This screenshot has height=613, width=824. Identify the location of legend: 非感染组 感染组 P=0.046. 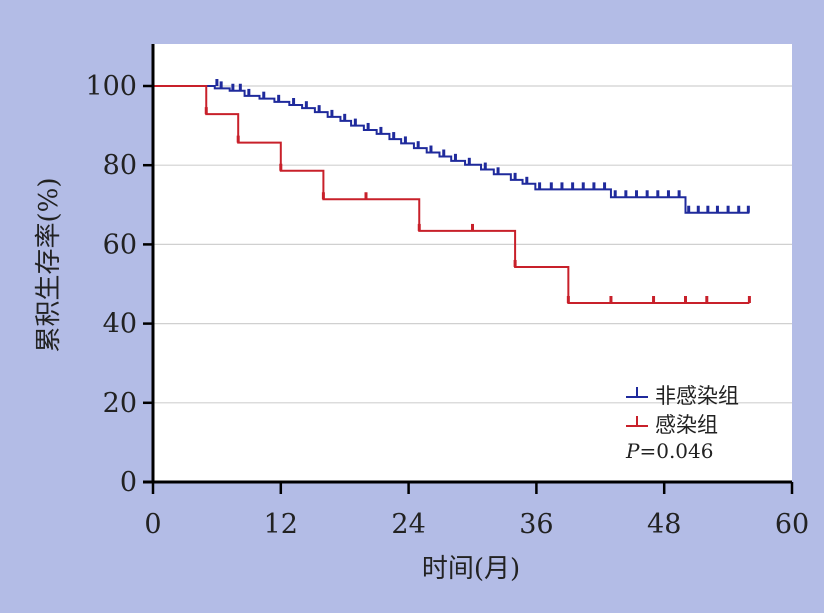
(682, 423).